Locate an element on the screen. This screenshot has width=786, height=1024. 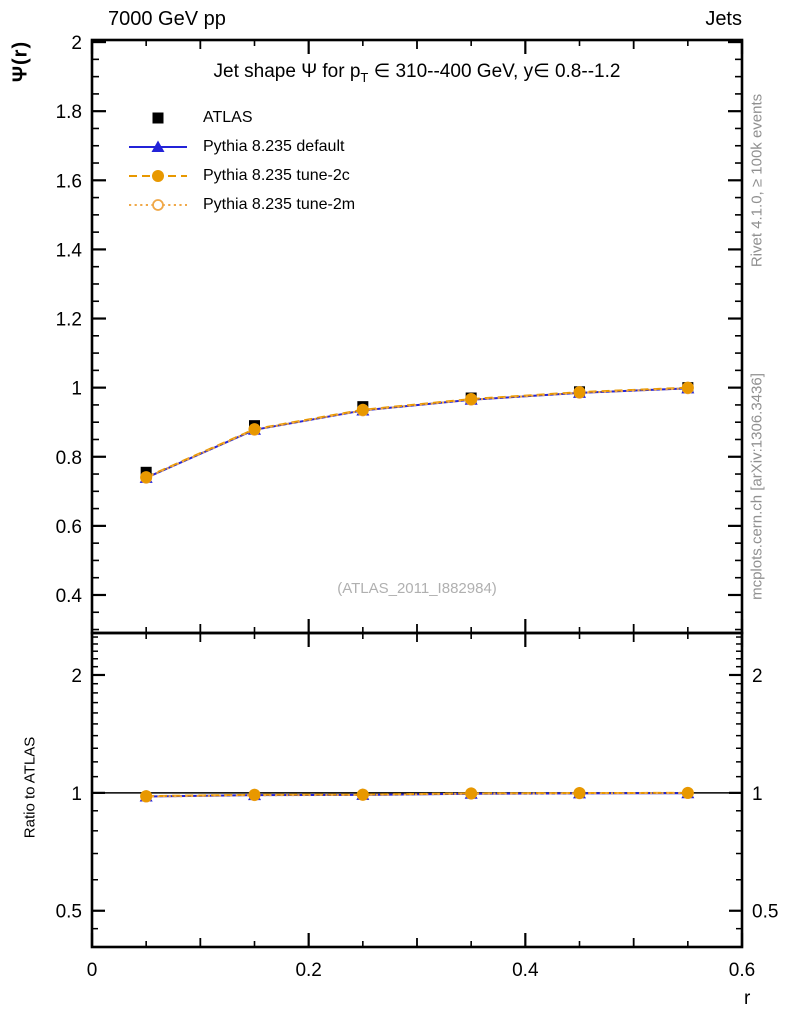
main-y-axis-tick-labels: 0.4 0.6 0.8 1 1.2 1.4 1.6 1.8 2 is located at coordinates (69, 320).